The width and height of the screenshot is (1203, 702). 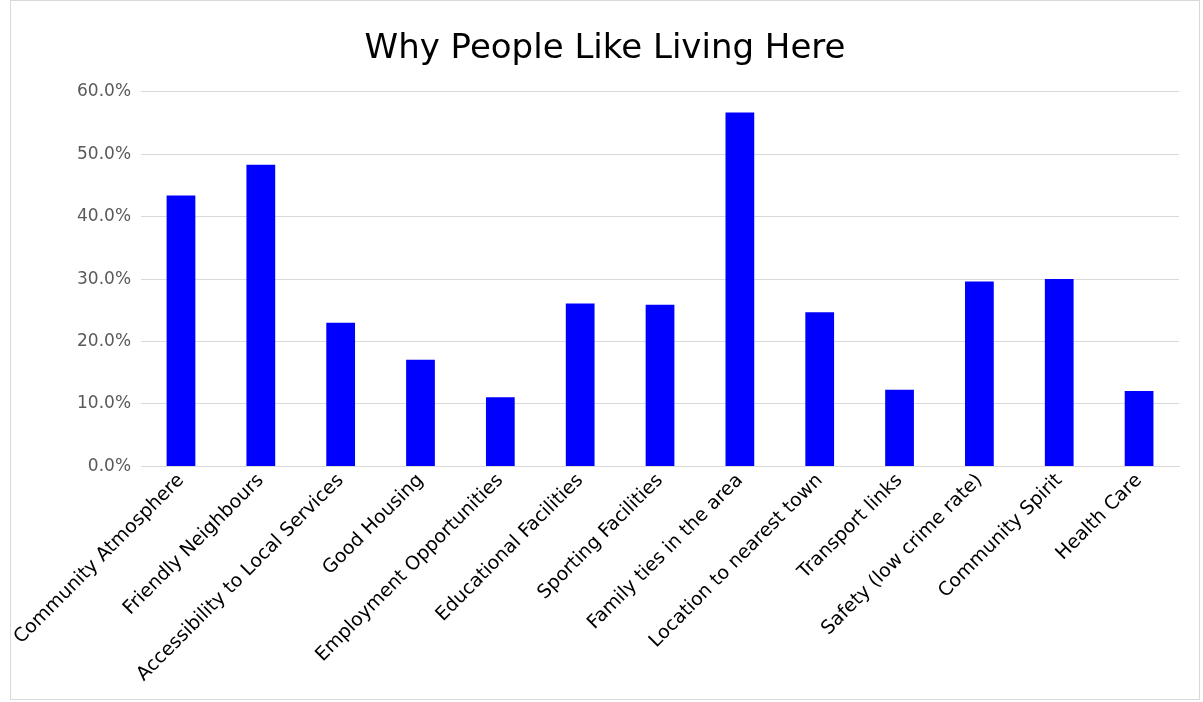 I want to click on y-tick-label: 40.0%, so click(x=104, y=215).